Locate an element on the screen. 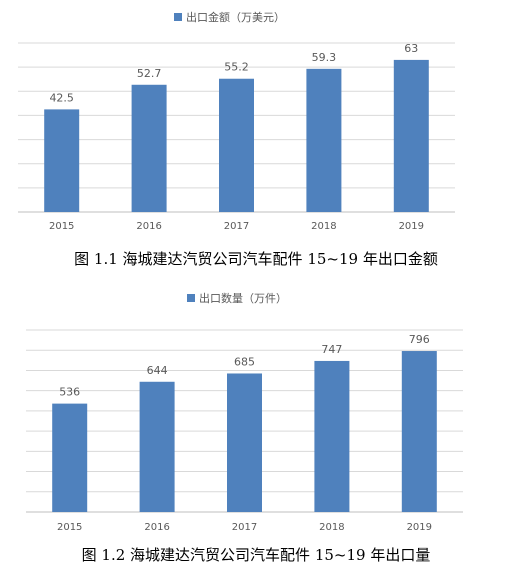 The image size is (512, 565). legend-label: 出口金额（万美元） is located at coordinates (235, 17).